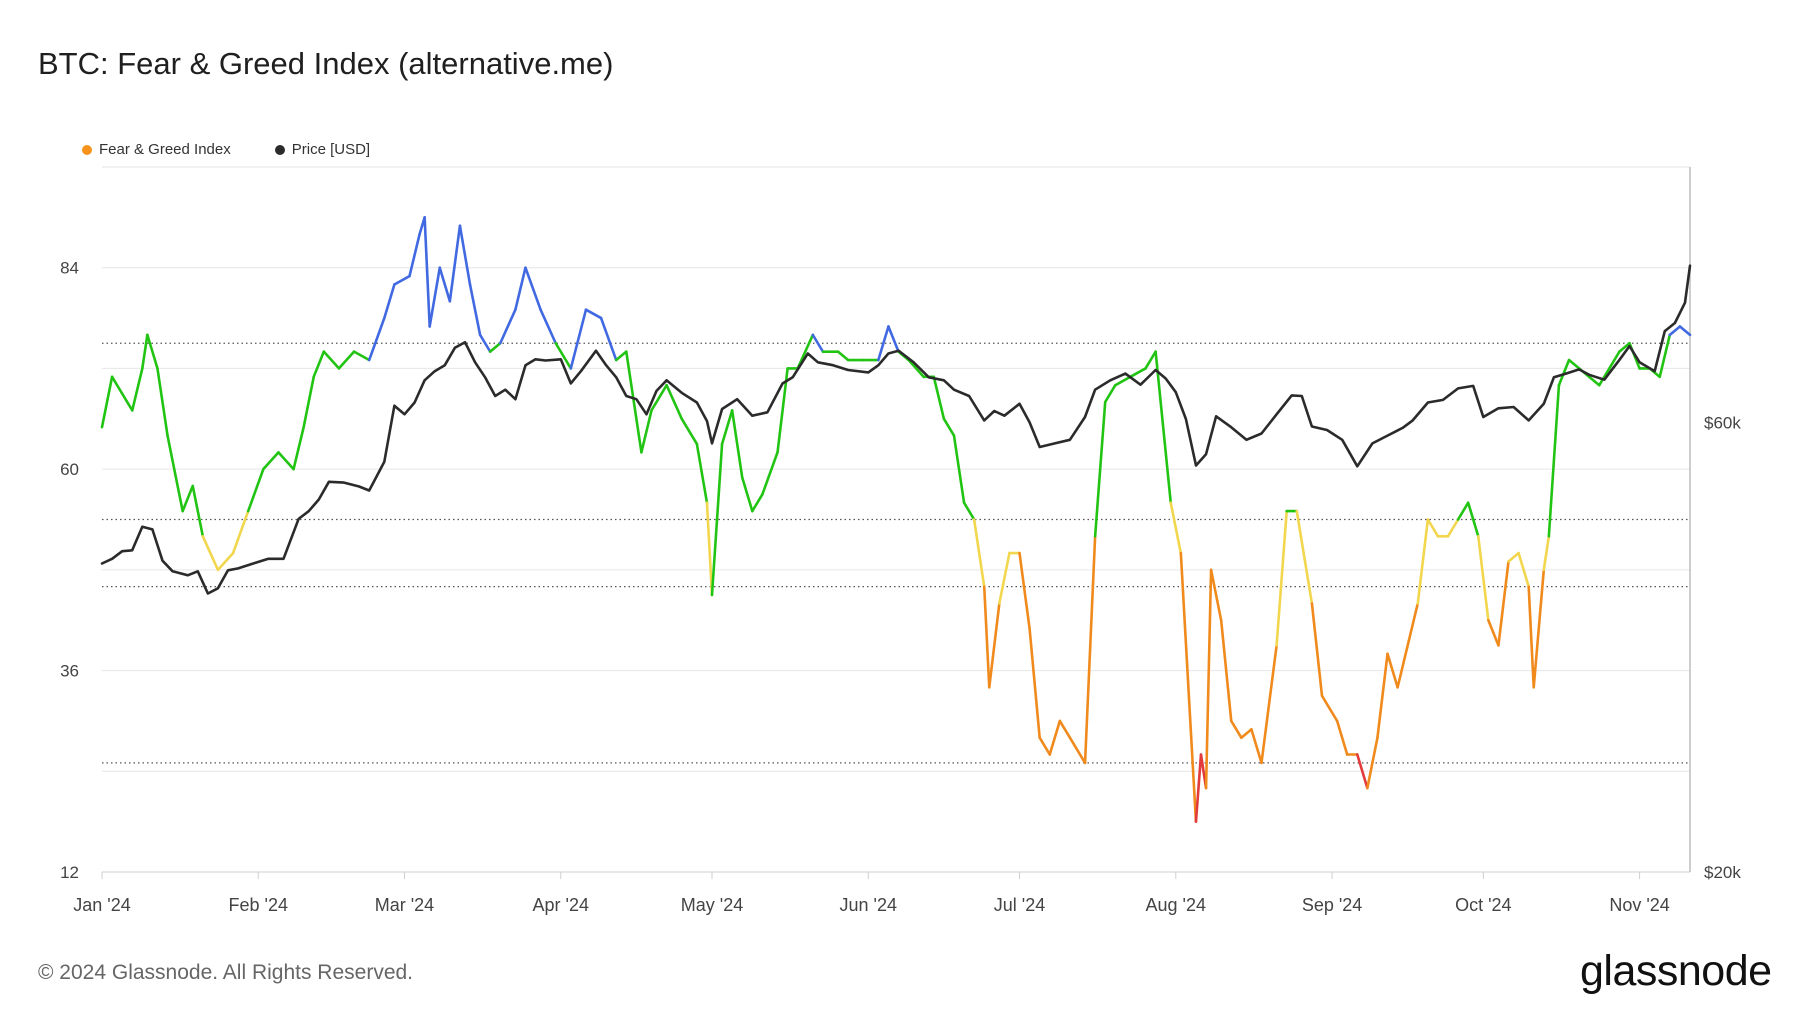  I want to click on legend-dot-price, so click(279, 149).